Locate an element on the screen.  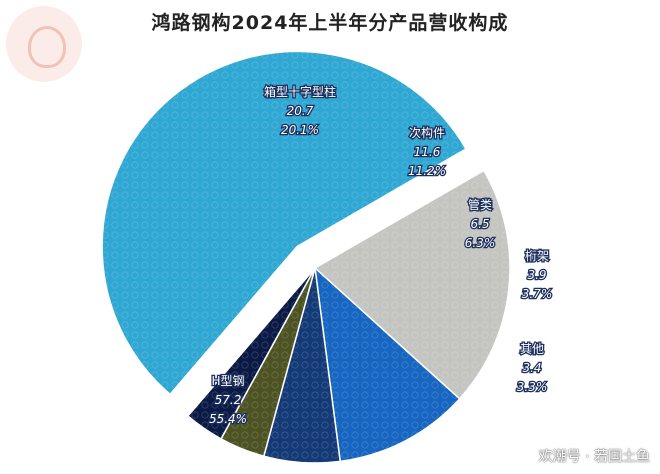
slice-label-value-4: 3.9 is located at coordinates (536, 275).